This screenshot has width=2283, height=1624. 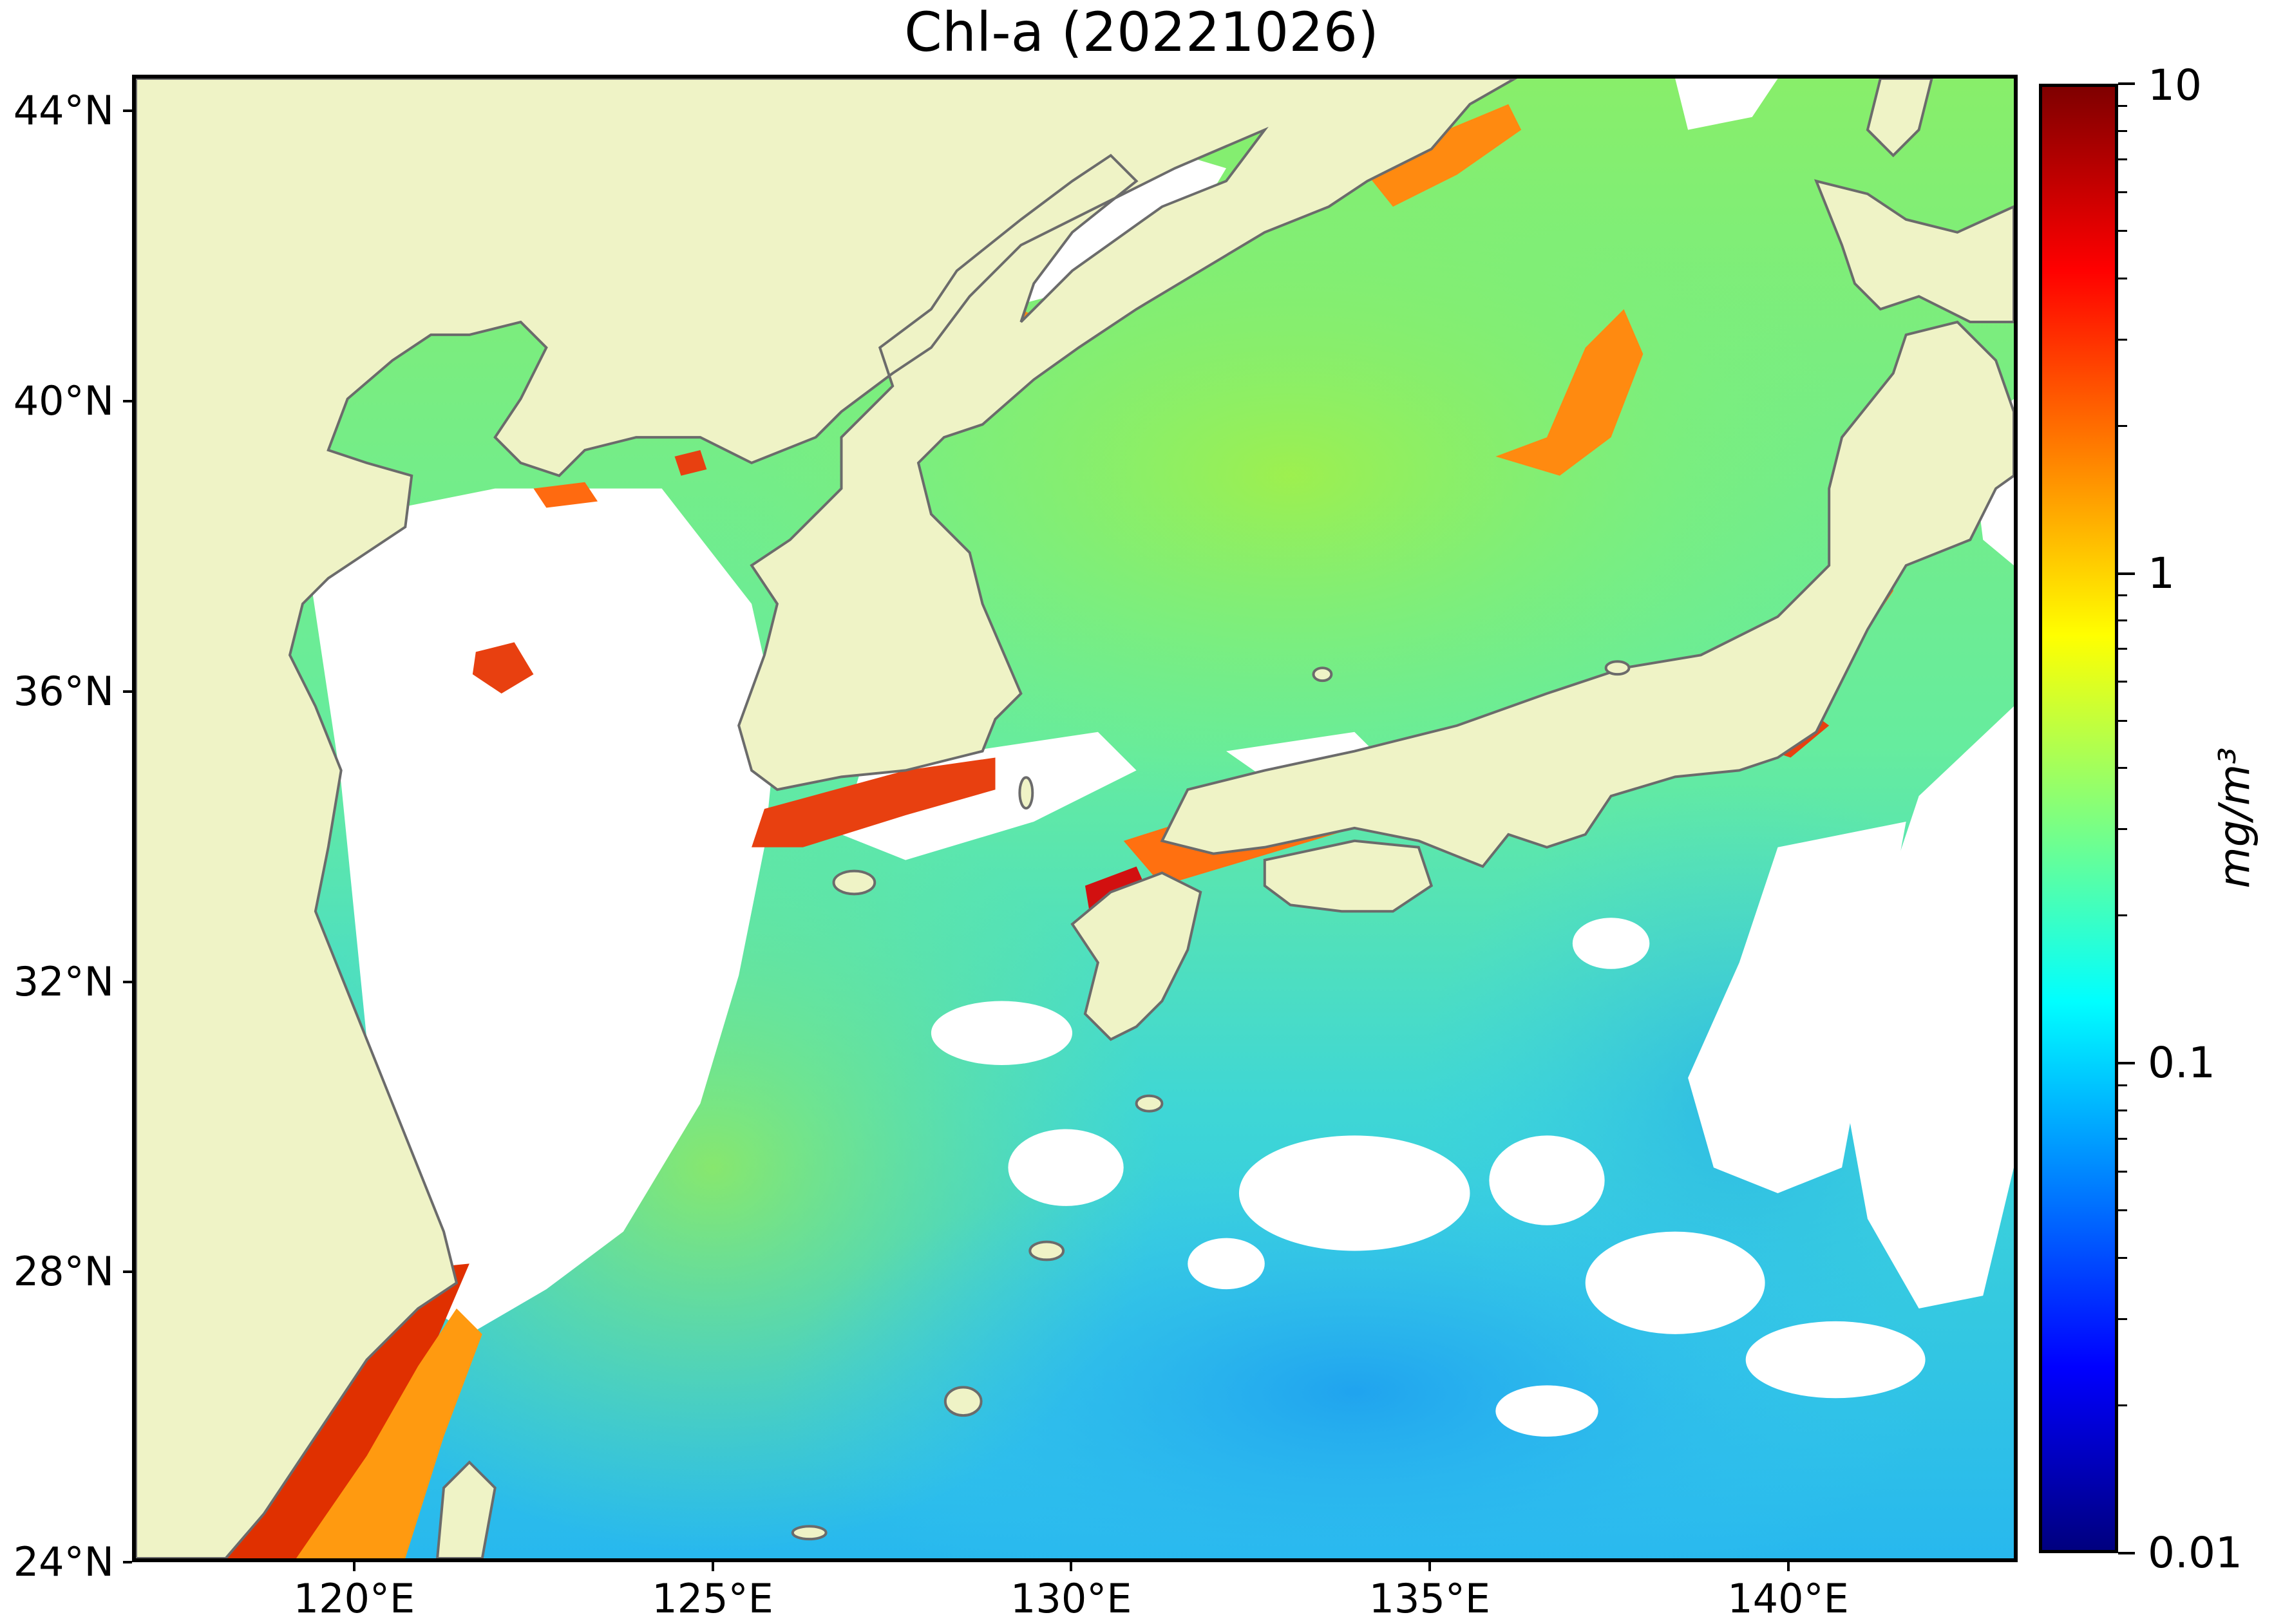 I want to click on colorbar-tick-label: 1, so click(x=2161, y=573).